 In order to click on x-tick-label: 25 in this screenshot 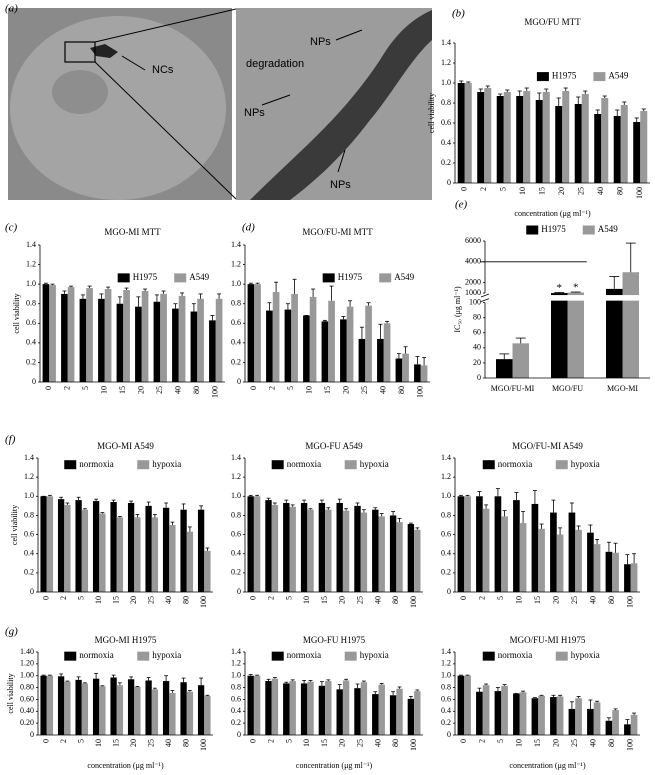, I will do `click(574, 743)`.